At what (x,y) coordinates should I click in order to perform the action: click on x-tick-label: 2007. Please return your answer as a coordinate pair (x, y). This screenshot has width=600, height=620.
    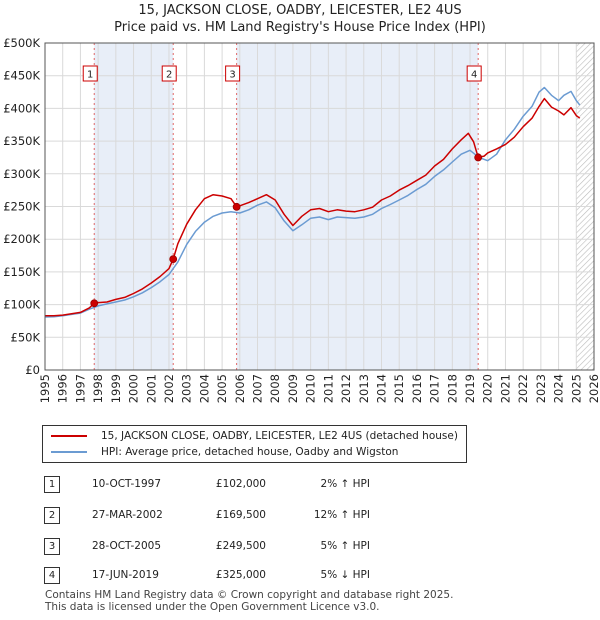
    Looking at the image, I should click on (258, 388).